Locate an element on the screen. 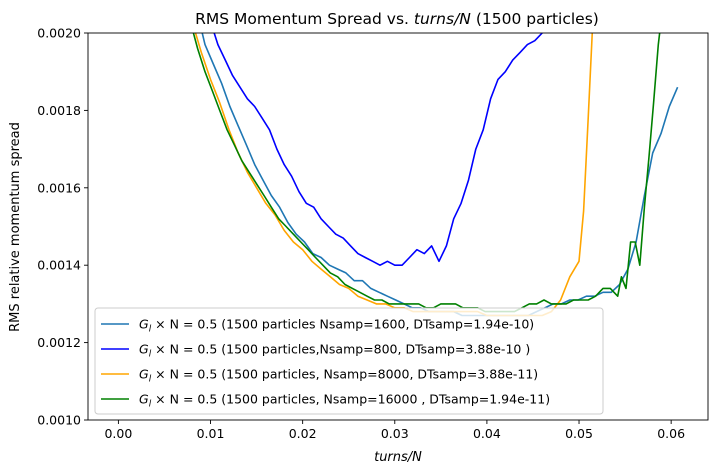 The width and height of the screenshot is (717, 473). x-tick-label: 0.04 is located at coordinates (487, 433).